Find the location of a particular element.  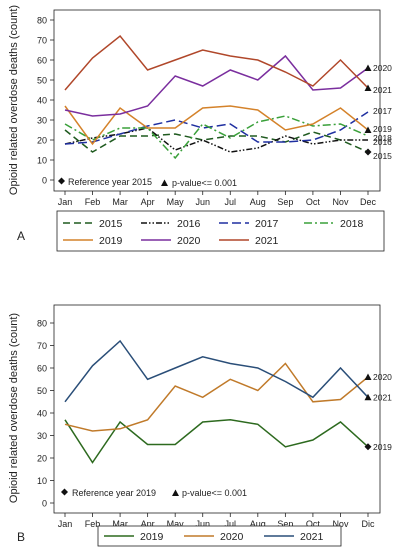

panel-a-x-tick-label: May is located at coordinates (176, 202).